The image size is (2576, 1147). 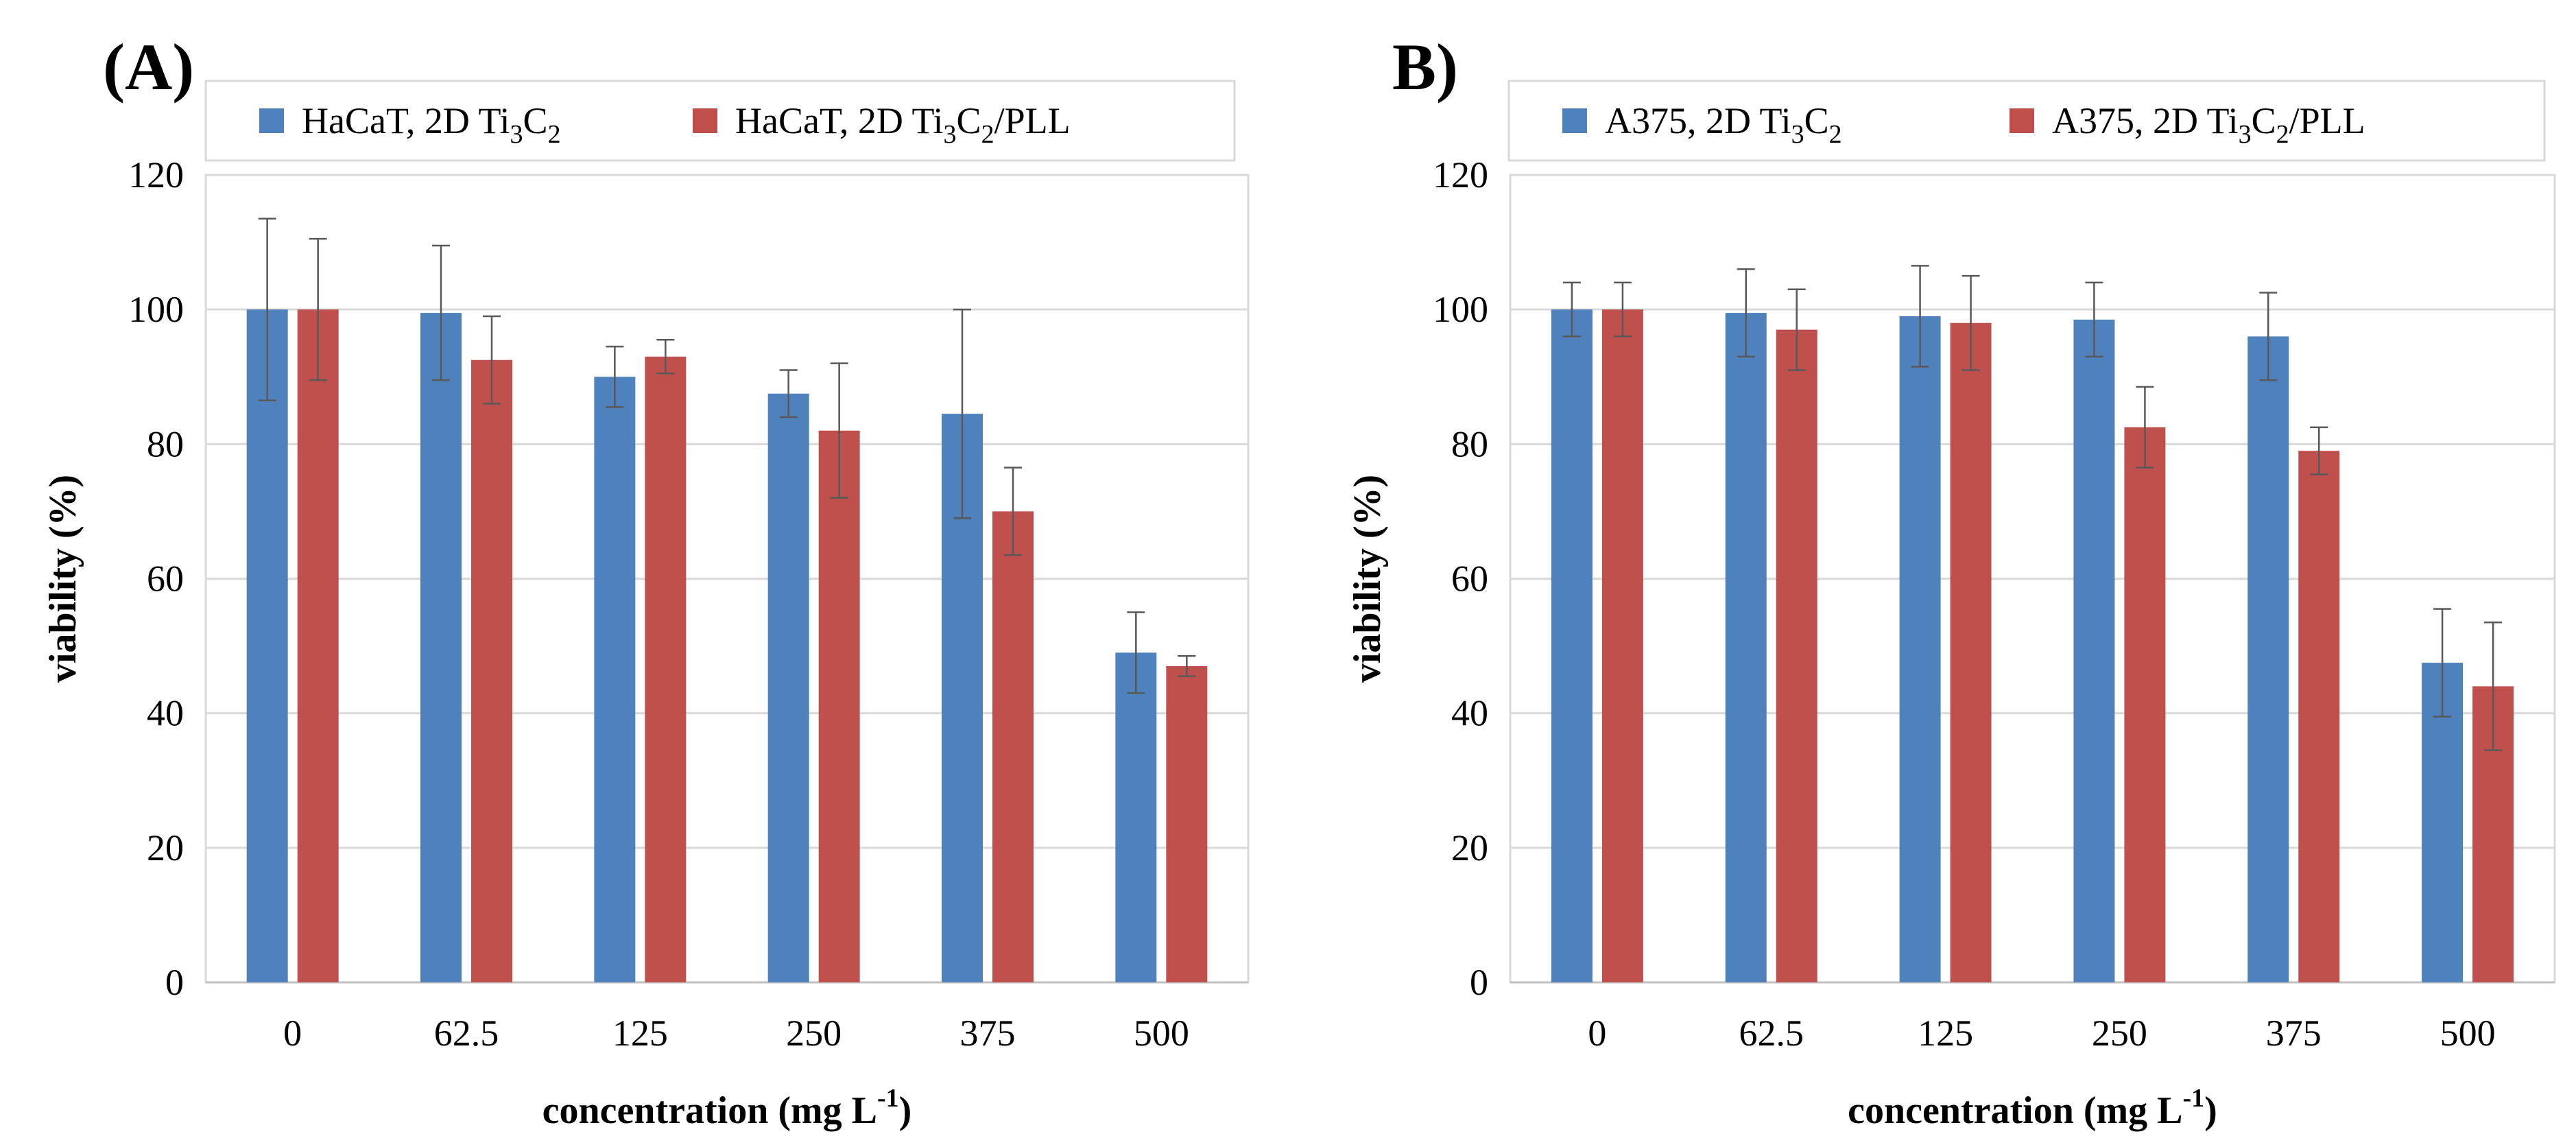 I want to click on panel-label: (A), so click(x=148, y=67).